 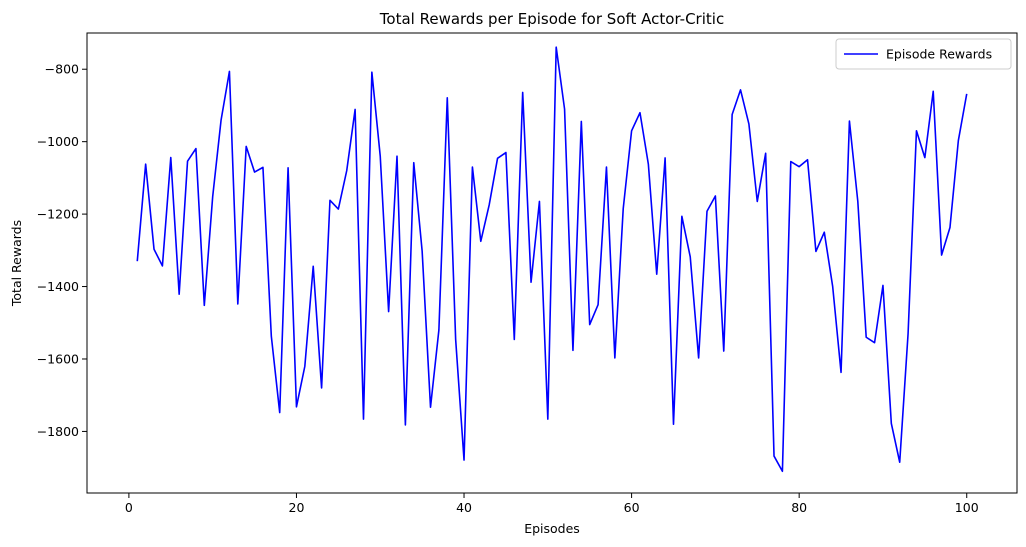 What do you see at coordinates (129, 507) in the screenshot?
I see `x-tick-label: 0` at bounding box center [129, 507].